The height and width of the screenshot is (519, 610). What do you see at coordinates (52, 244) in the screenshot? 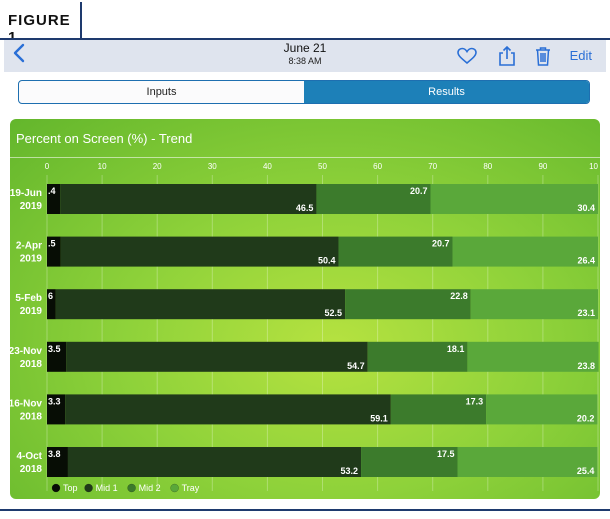
I see `data-label: .5` at bounding box center [52, 244].